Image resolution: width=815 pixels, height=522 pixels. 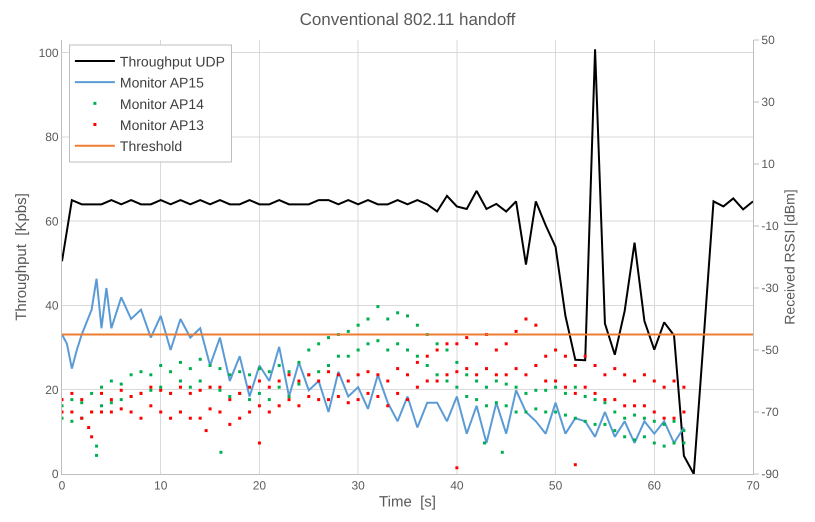 I want to click on y-axis-title: Throughput [Kpbs], so click(x=21, y=257).